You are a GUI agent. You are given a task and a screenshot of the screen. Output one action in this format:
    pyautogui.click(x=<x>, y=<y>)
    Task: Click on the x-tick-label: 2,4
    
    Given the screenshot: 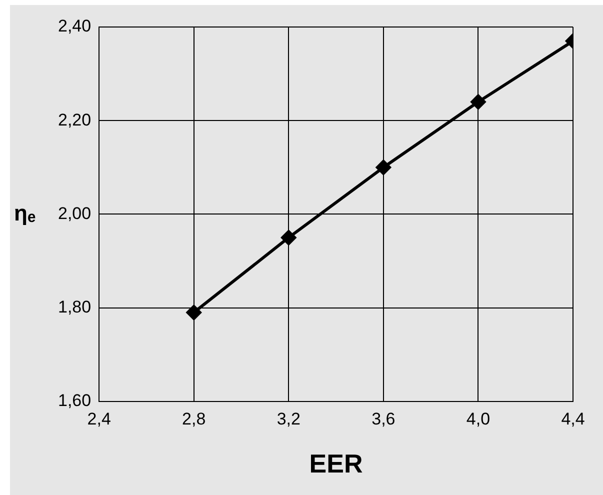 What is the action you would take?
    pyautogui.click(x=99, y=418)
    